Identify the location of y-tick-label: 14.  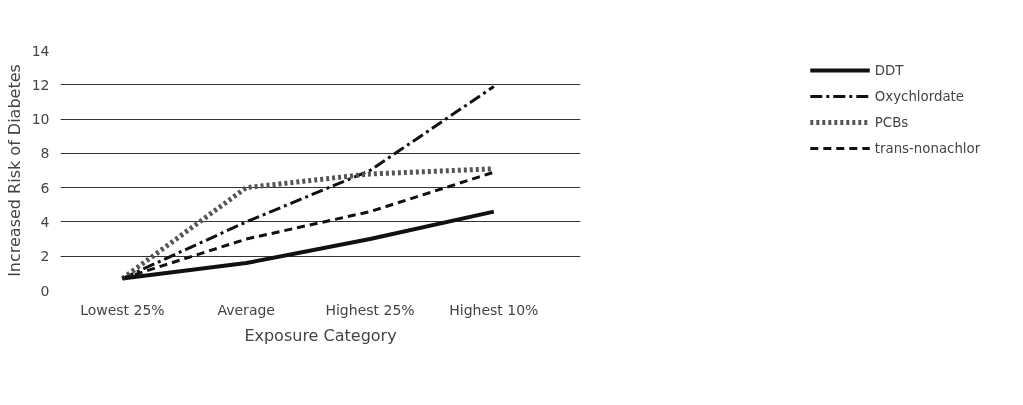
(40, 50).